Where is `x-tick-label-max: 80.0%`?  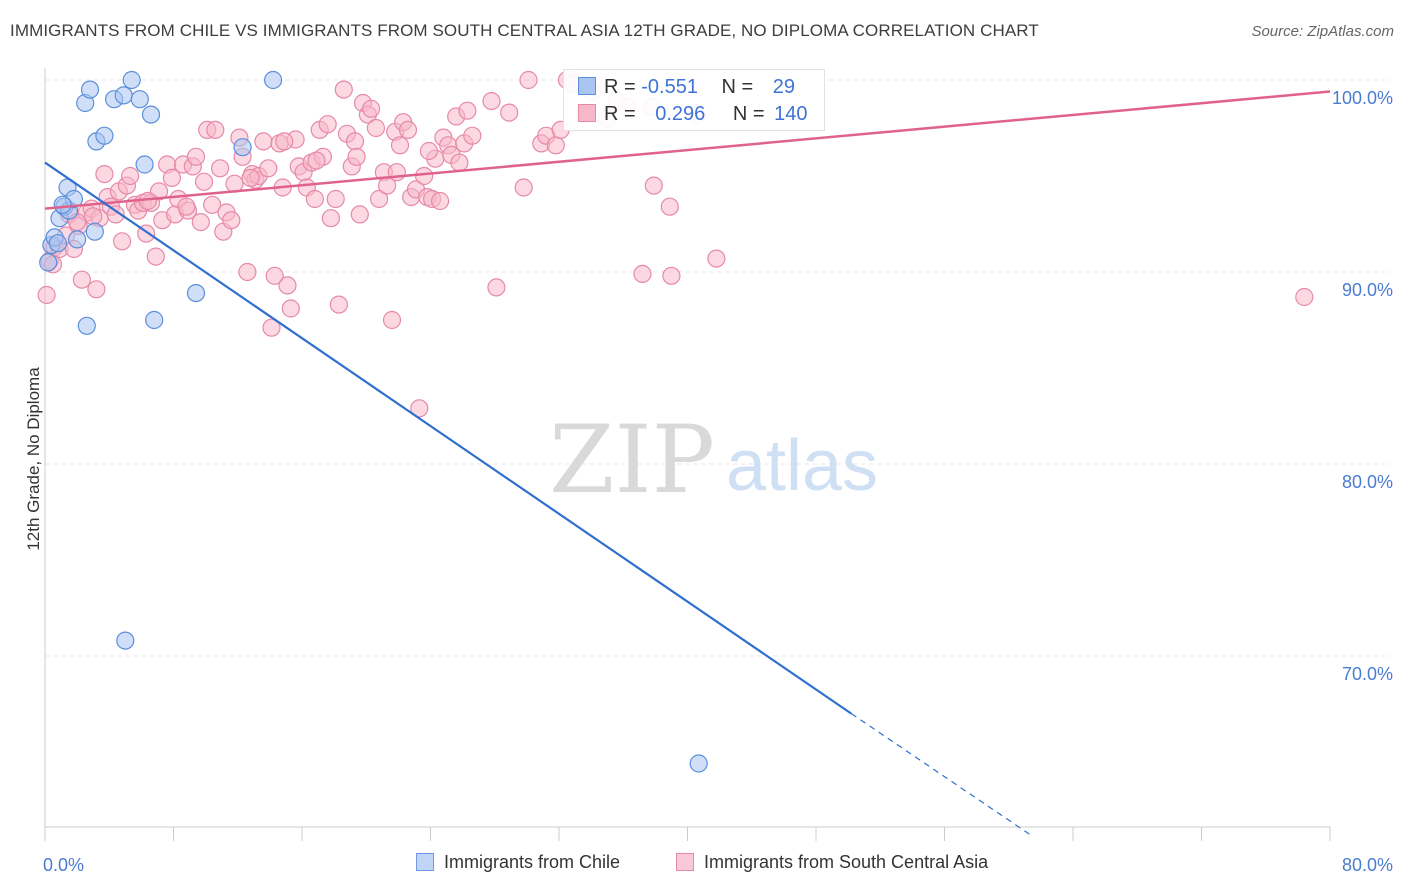 x-tick-label-max: 80.0% is located at coordinates (1367, 865).